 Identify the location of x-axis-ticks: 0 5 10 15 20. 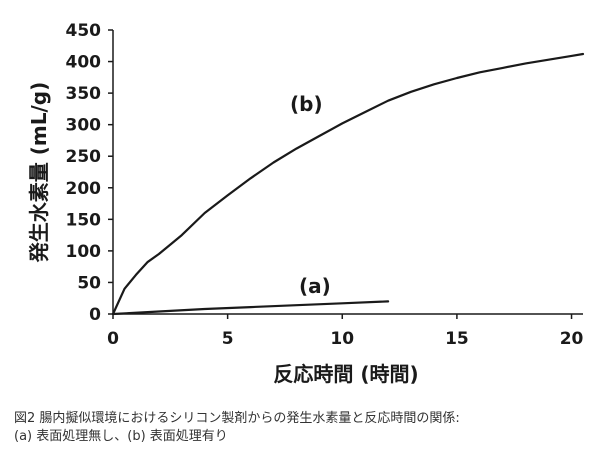
(345, 331).